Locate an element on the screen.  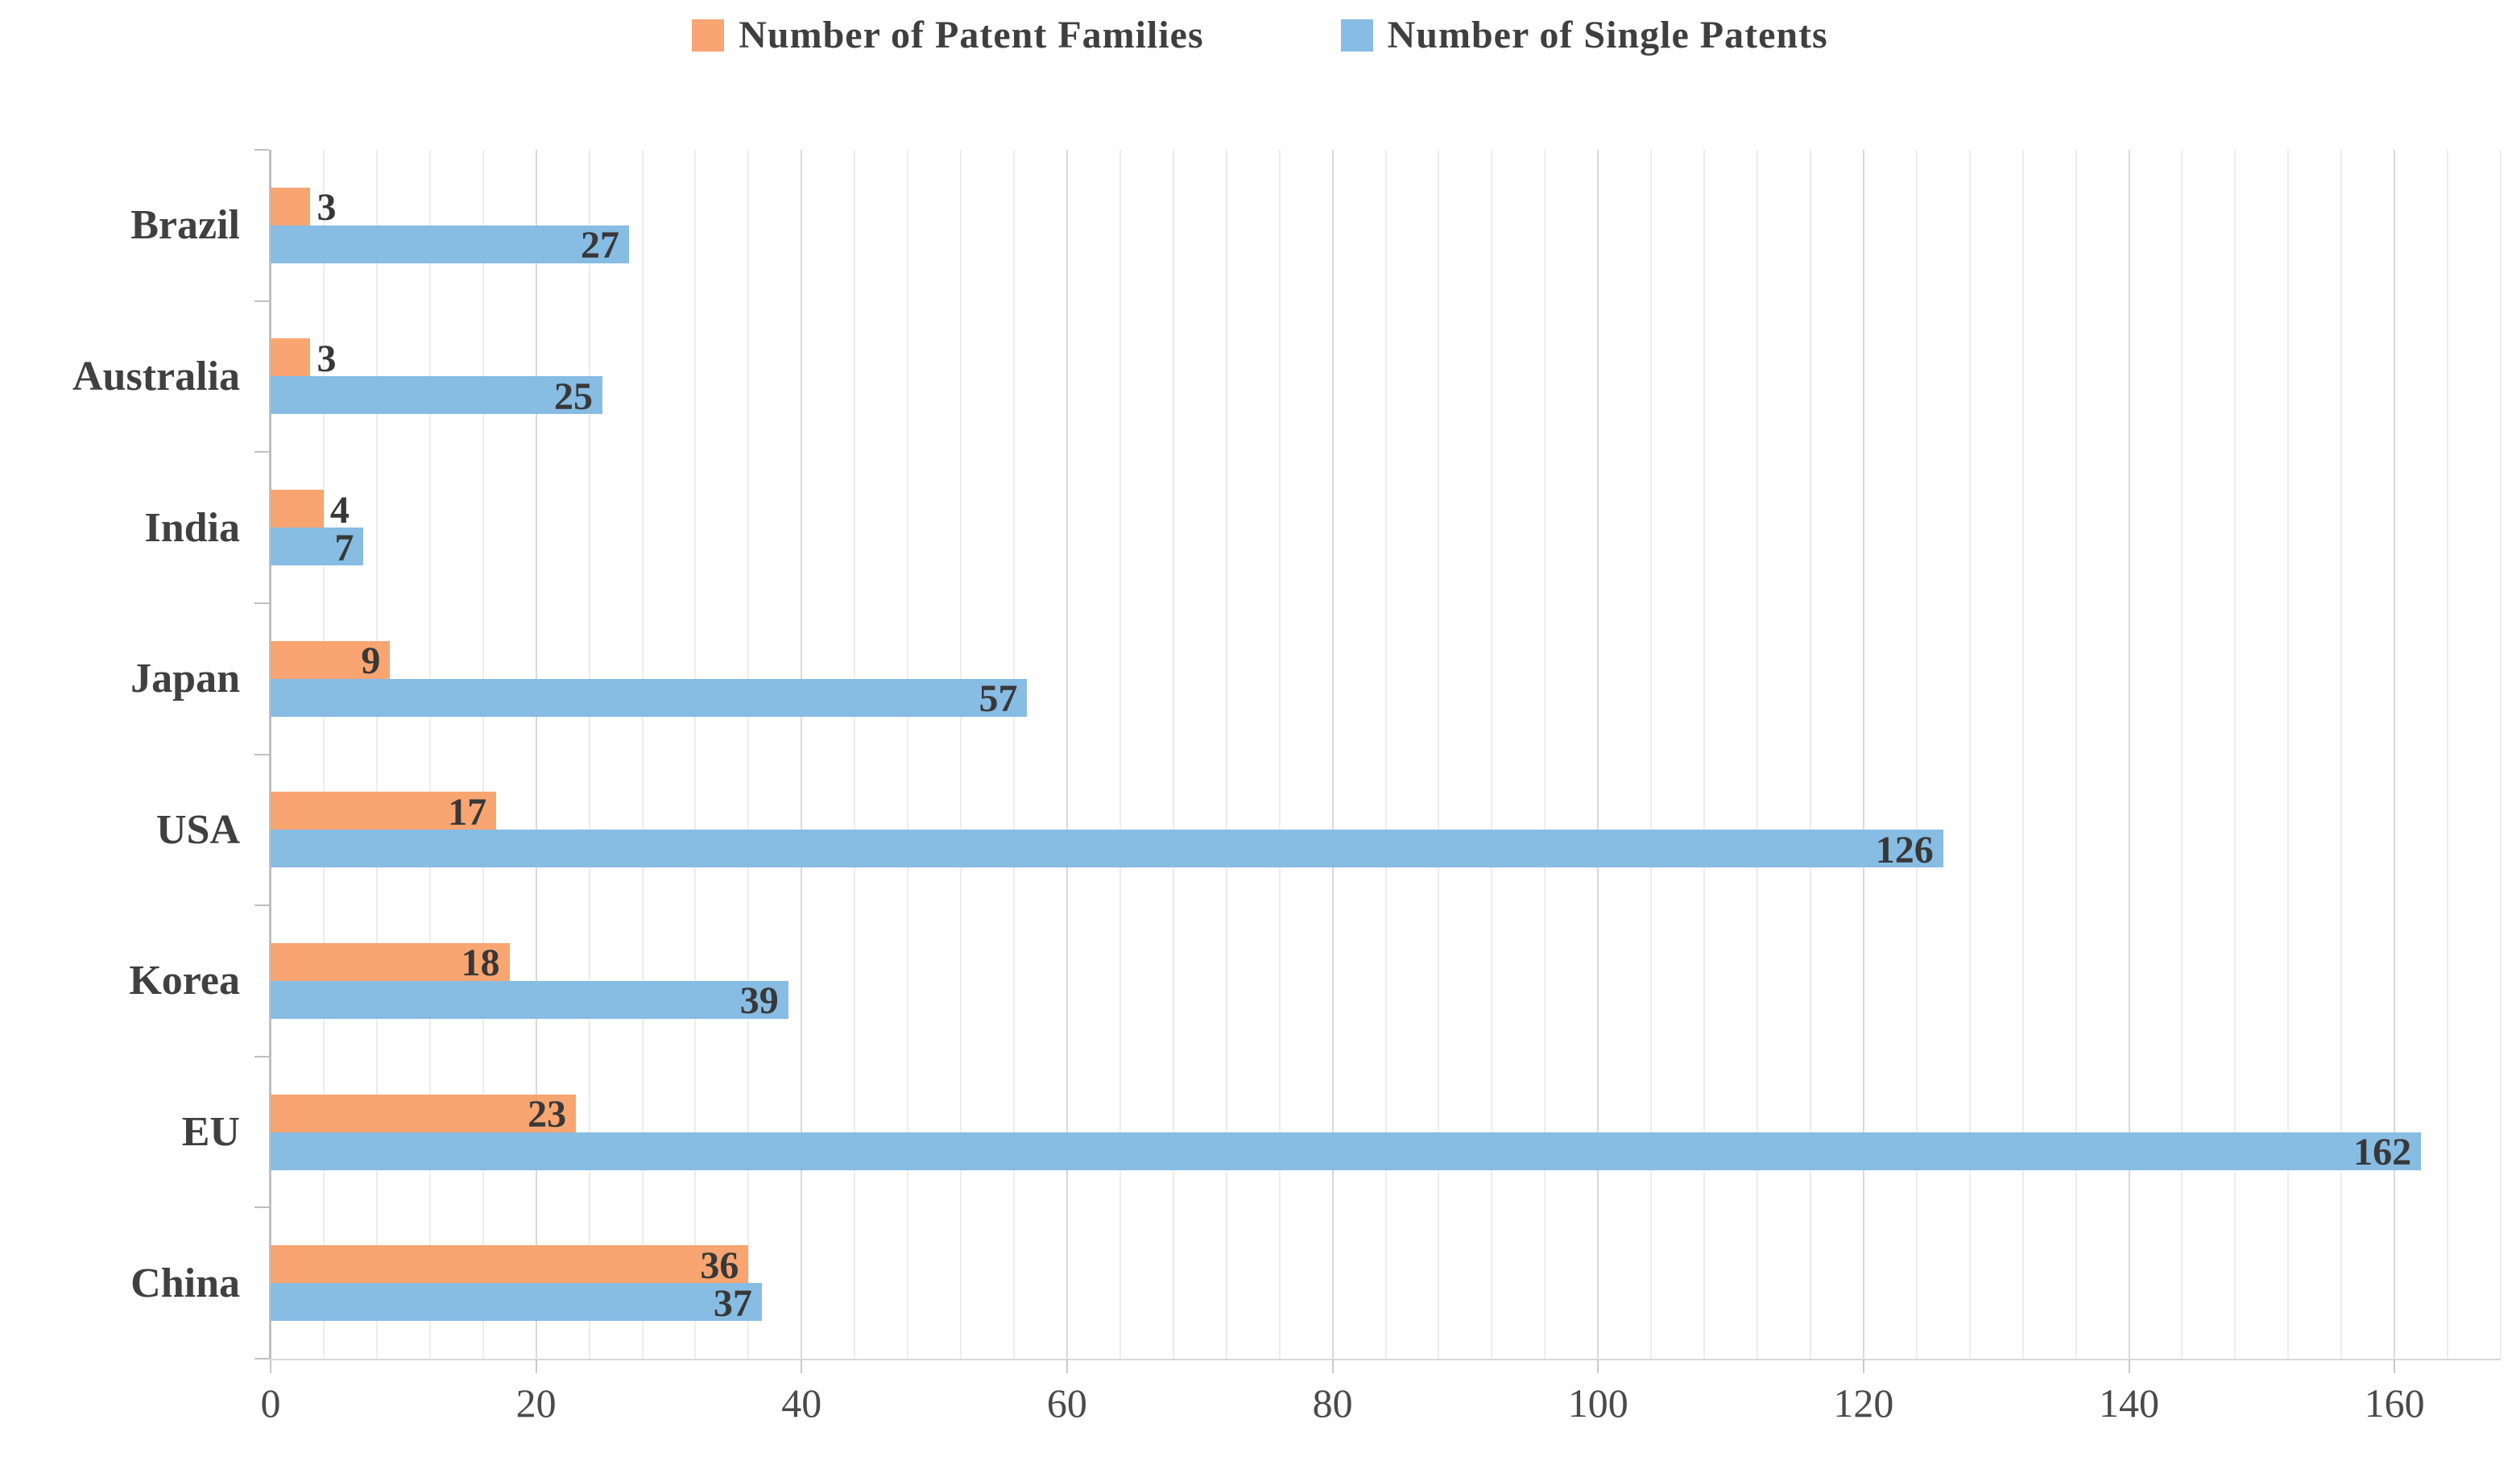
category-axis: Brazil Australia India Japan USA Korea EU China is located at coordinates (120, 754).